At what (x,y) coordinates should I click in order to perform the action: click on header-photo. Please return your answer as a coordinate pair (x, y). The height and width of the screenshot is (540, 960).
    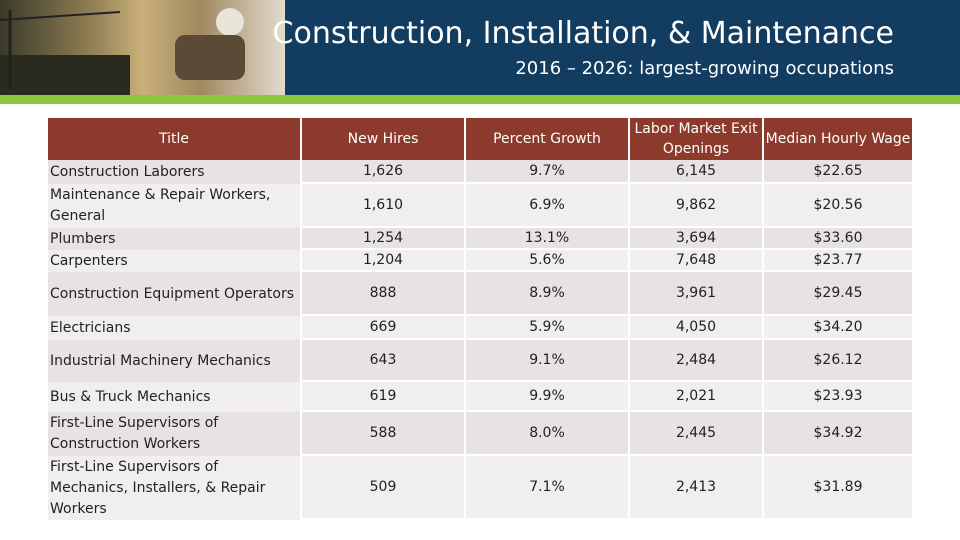
    Looking at the image, I should click on (142, 47).